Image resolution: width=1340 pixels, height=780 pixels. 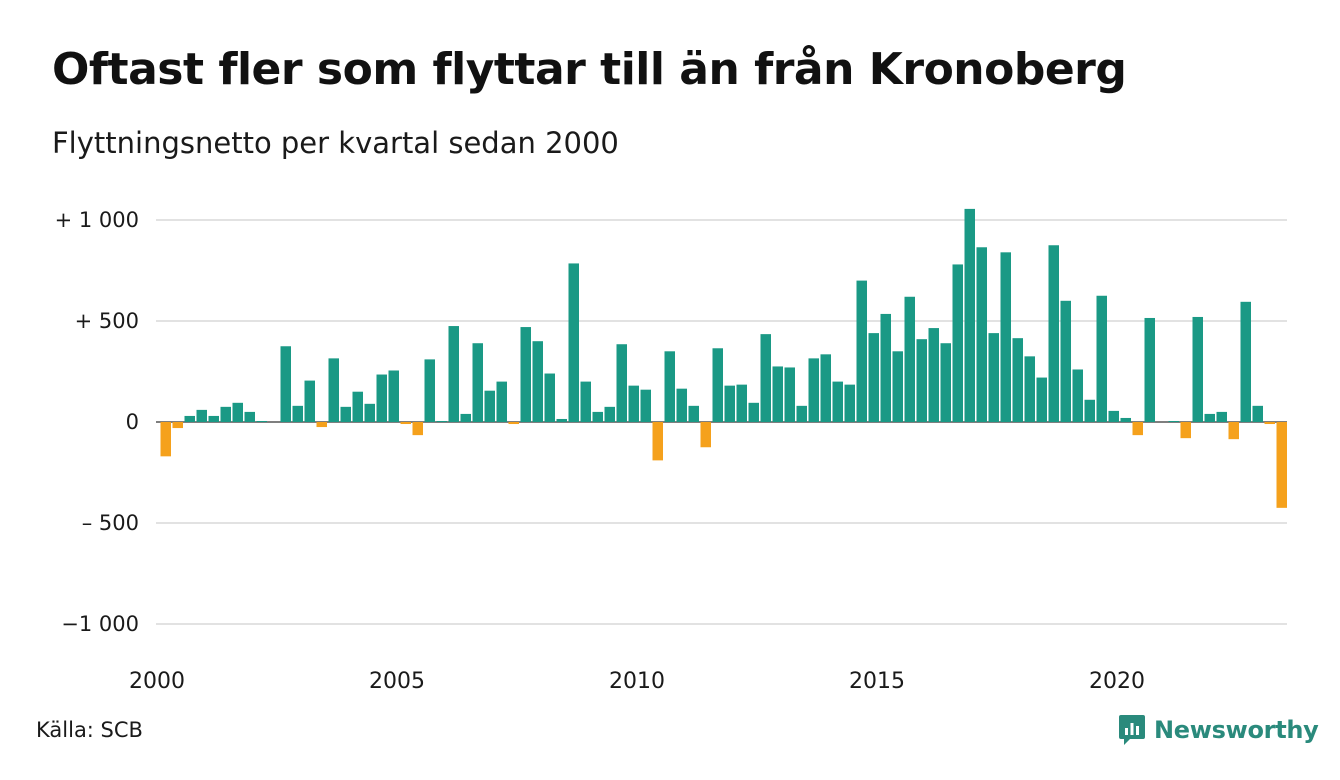 I want to click on x-tick-label: 2010, so click(x=637, y=681).